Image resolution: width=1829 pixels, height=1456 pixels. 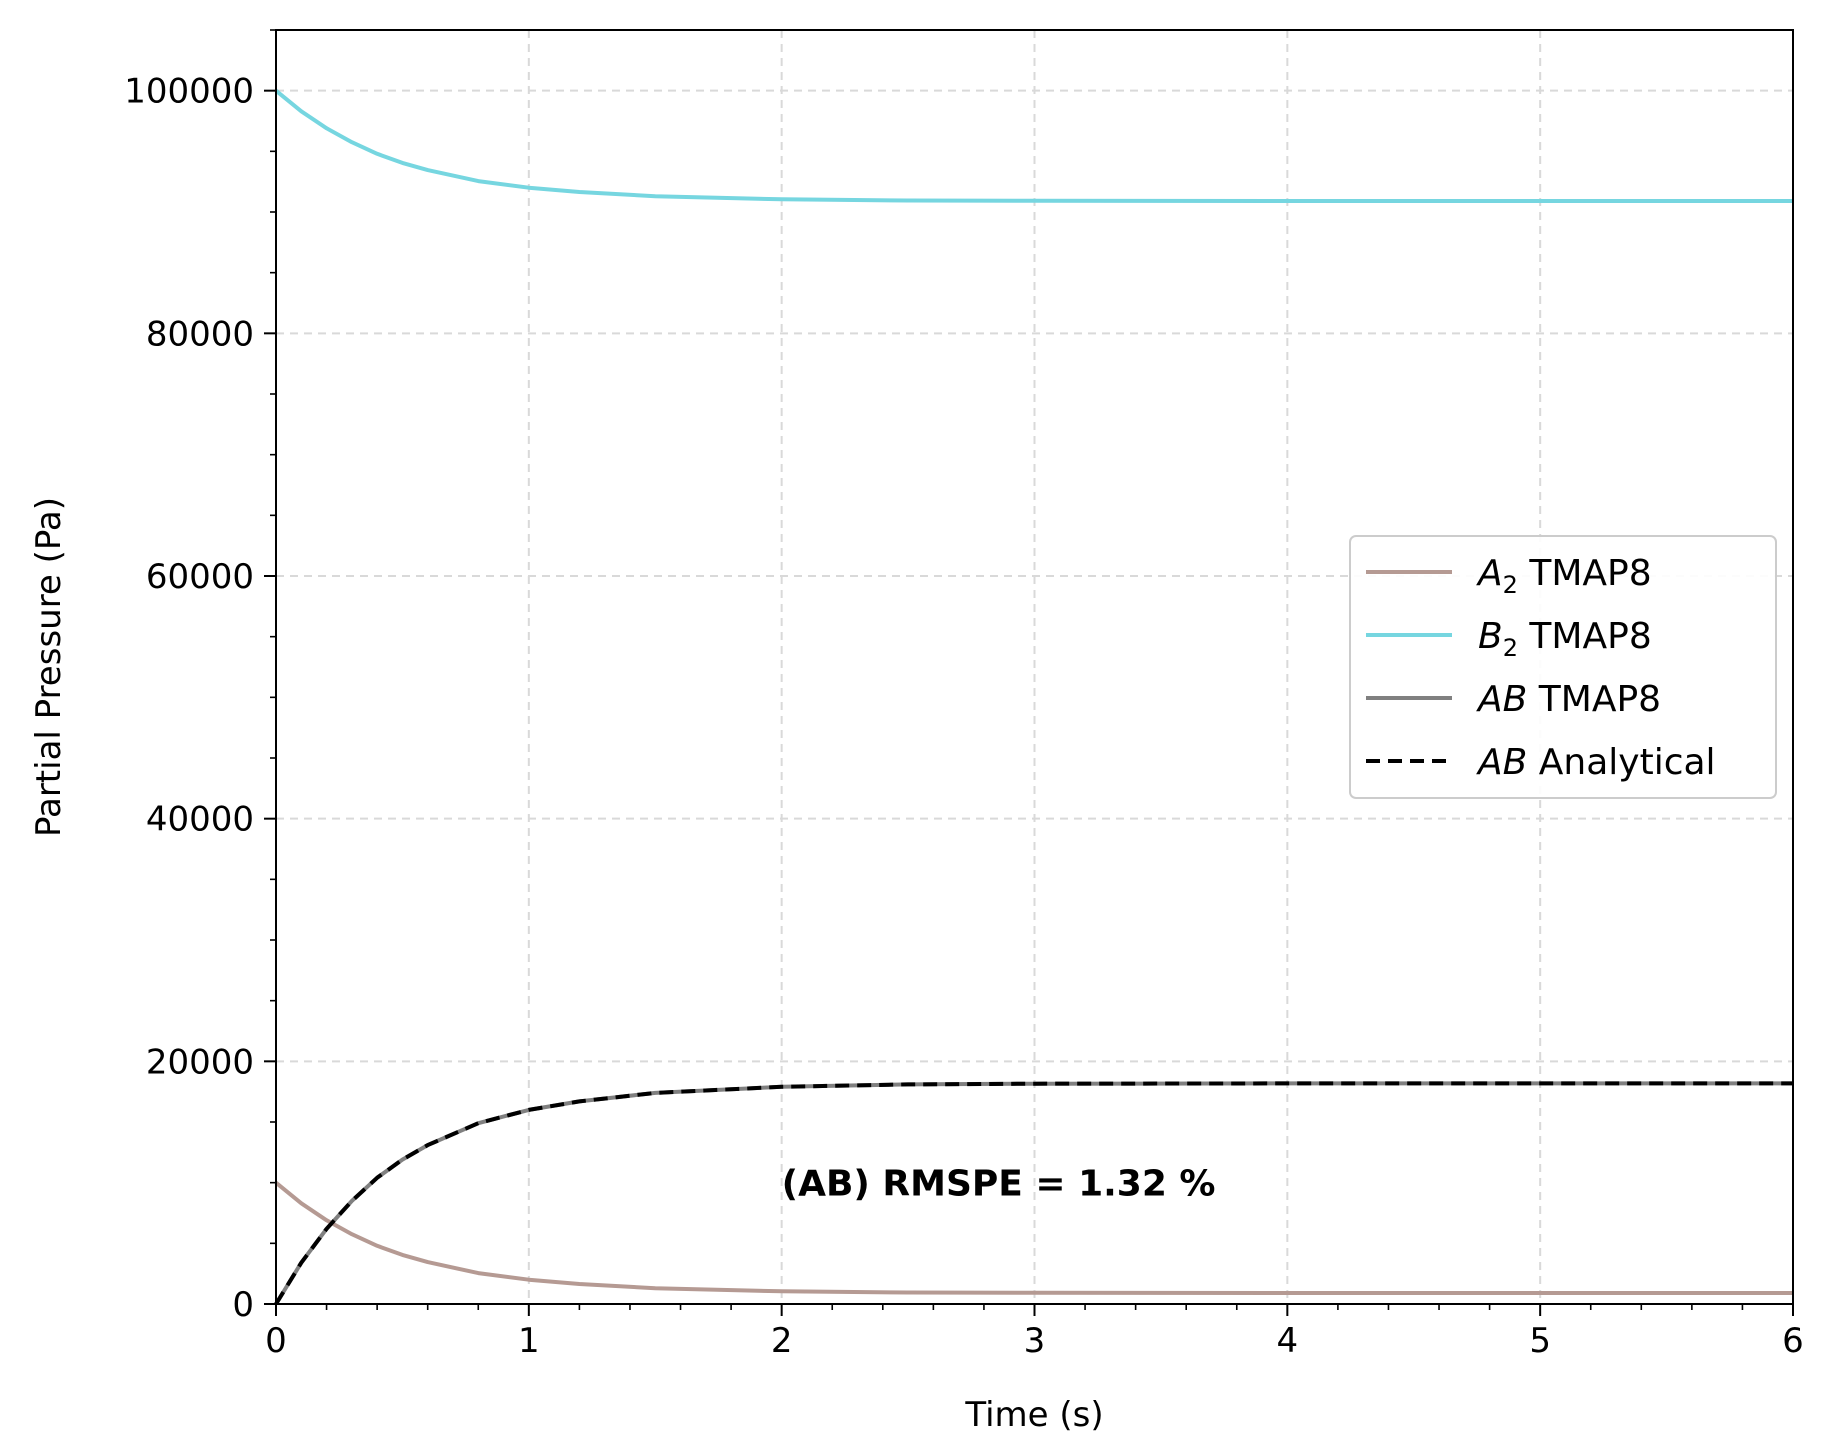 I want to click on y-axis-title: Partial Pressure (Pa), so click(x=49, y=667).